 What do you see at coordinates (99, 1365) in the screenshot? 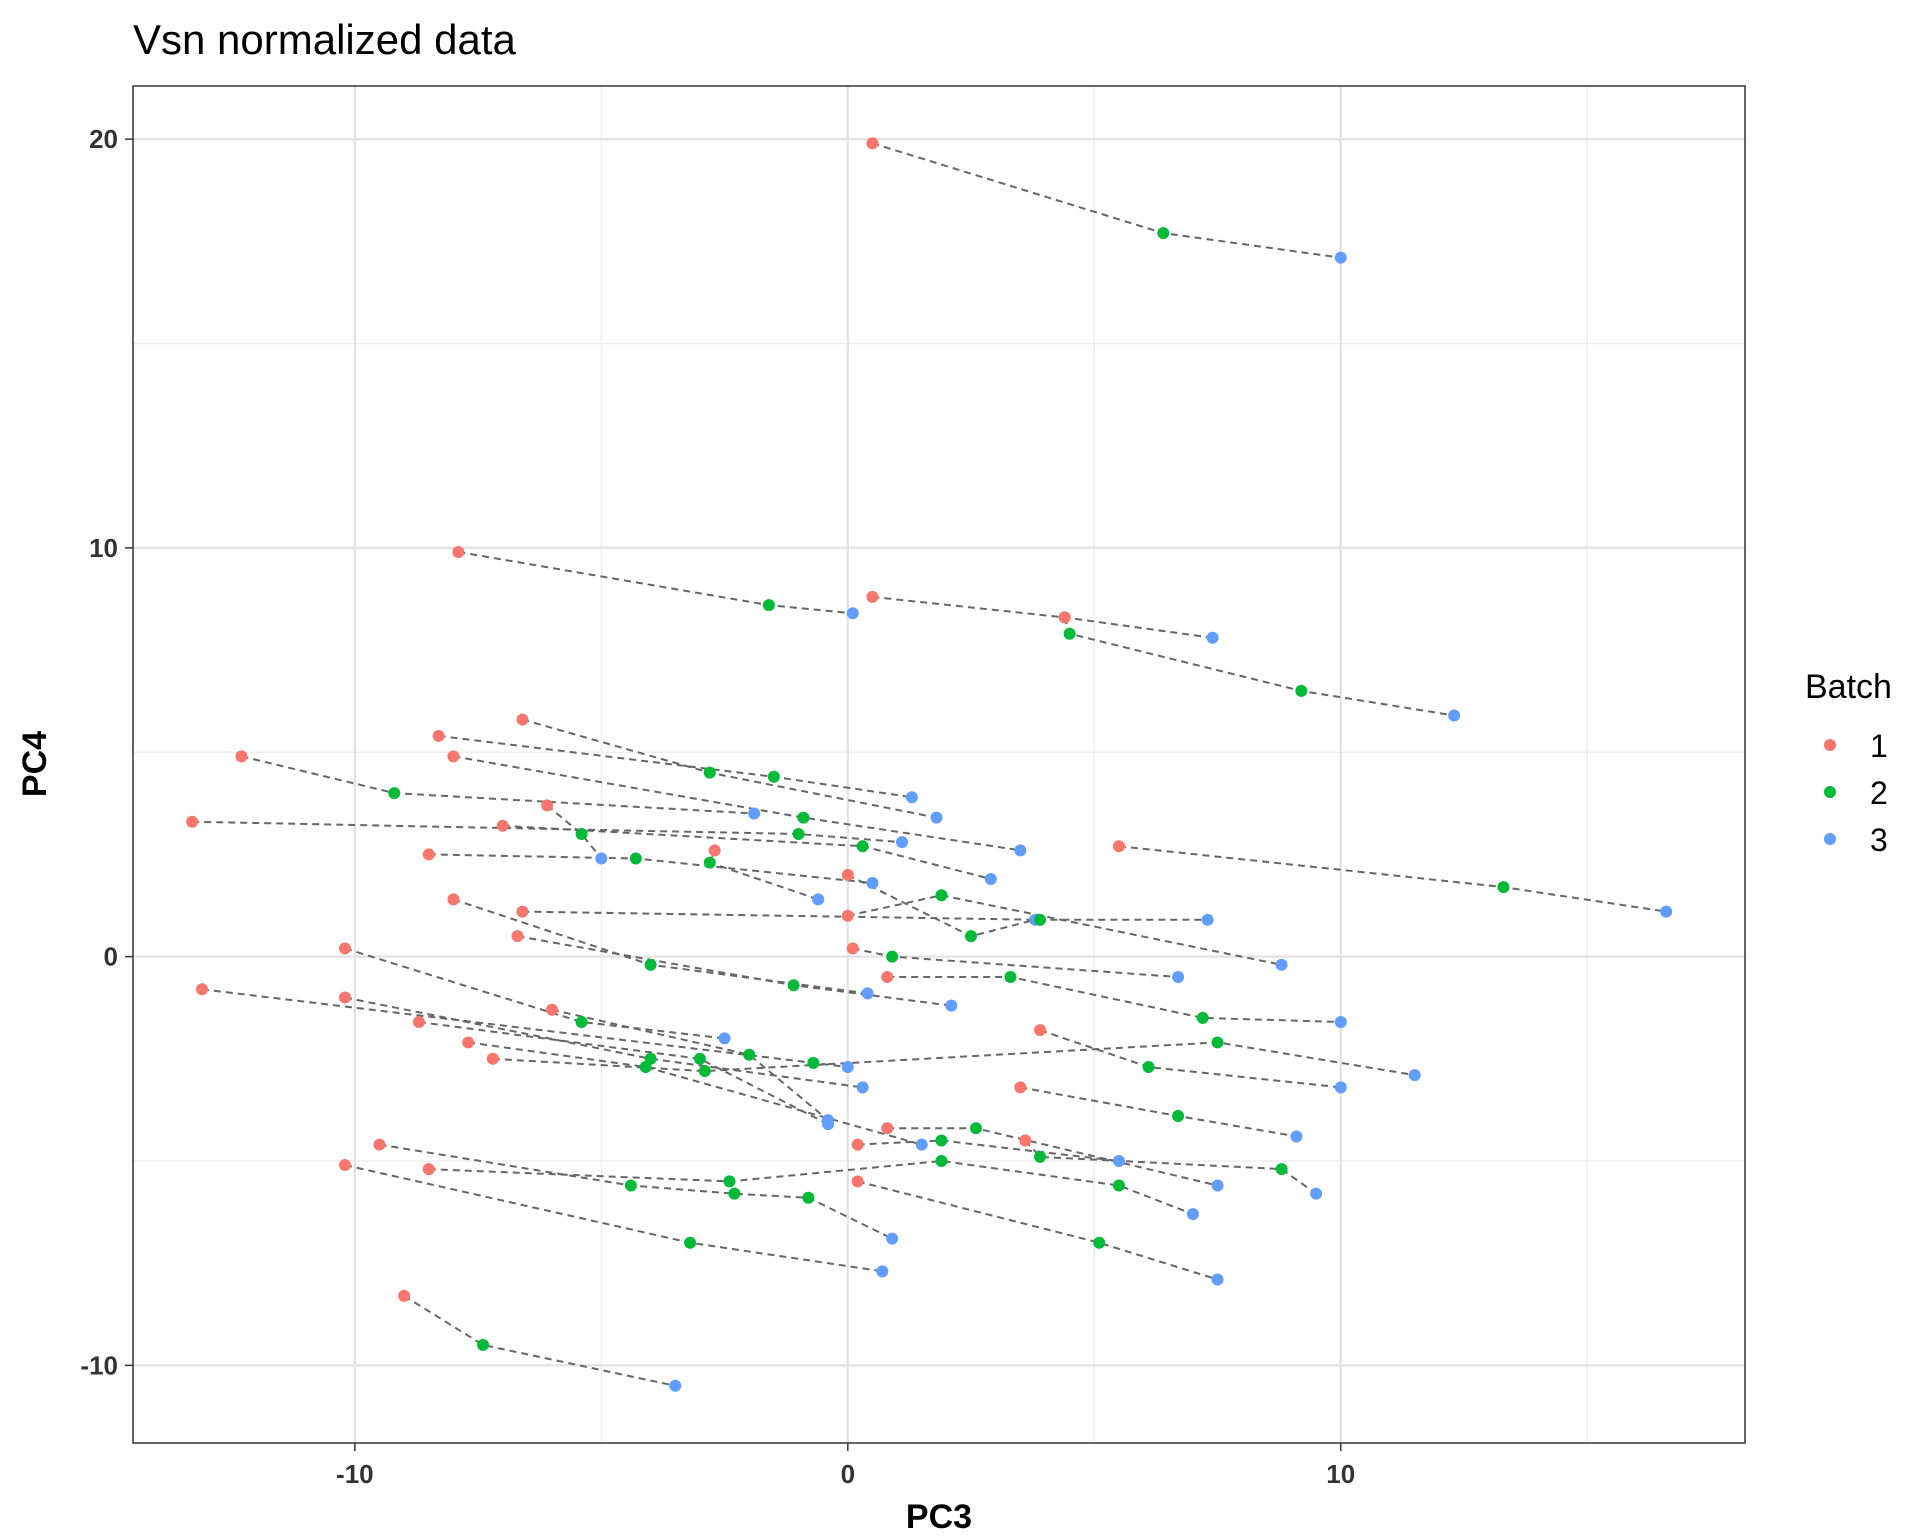
I see `y-tick-label: -10` at bounding box center [99, 1365].